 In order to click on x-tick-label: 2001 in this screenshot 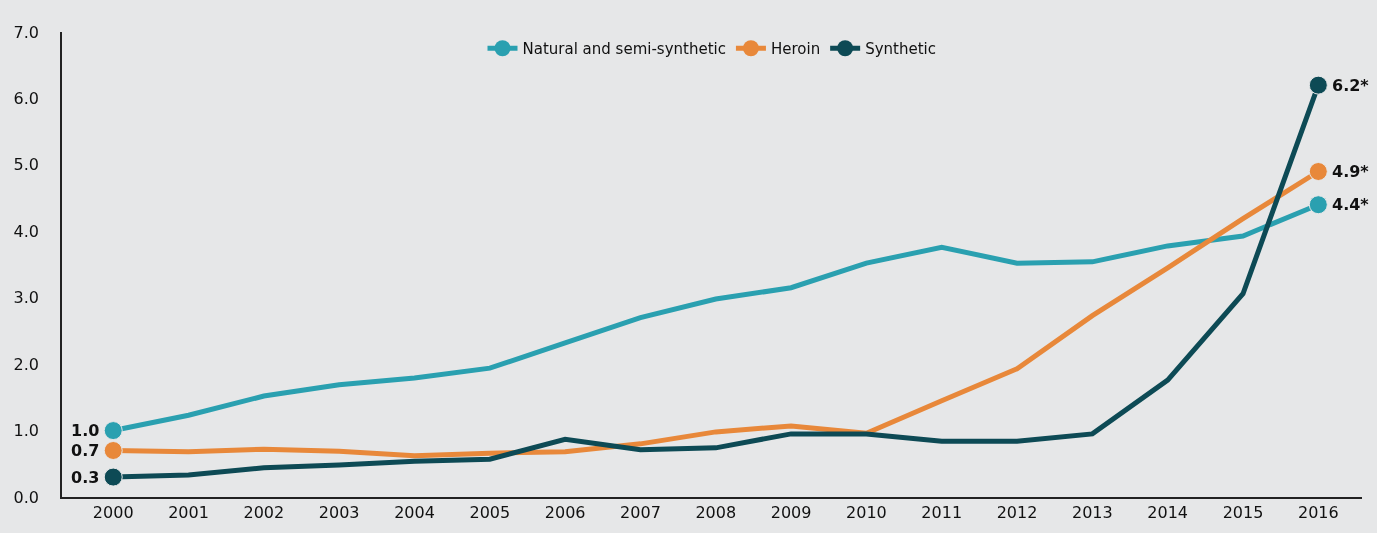, I will do `click(188, 512)`.